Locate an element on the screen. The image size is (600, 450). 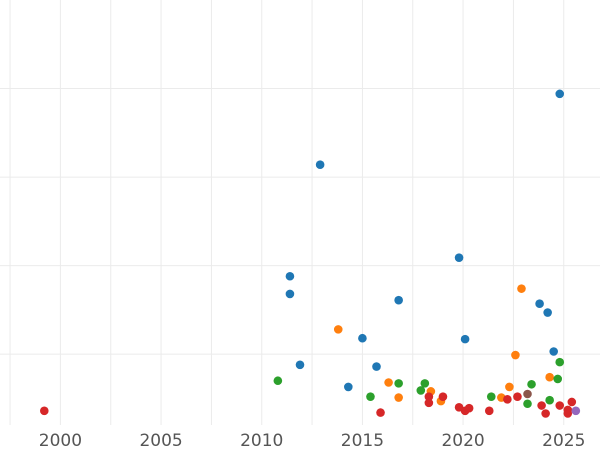
x-tick-label: 2000 is located at coordinates (60, 440).